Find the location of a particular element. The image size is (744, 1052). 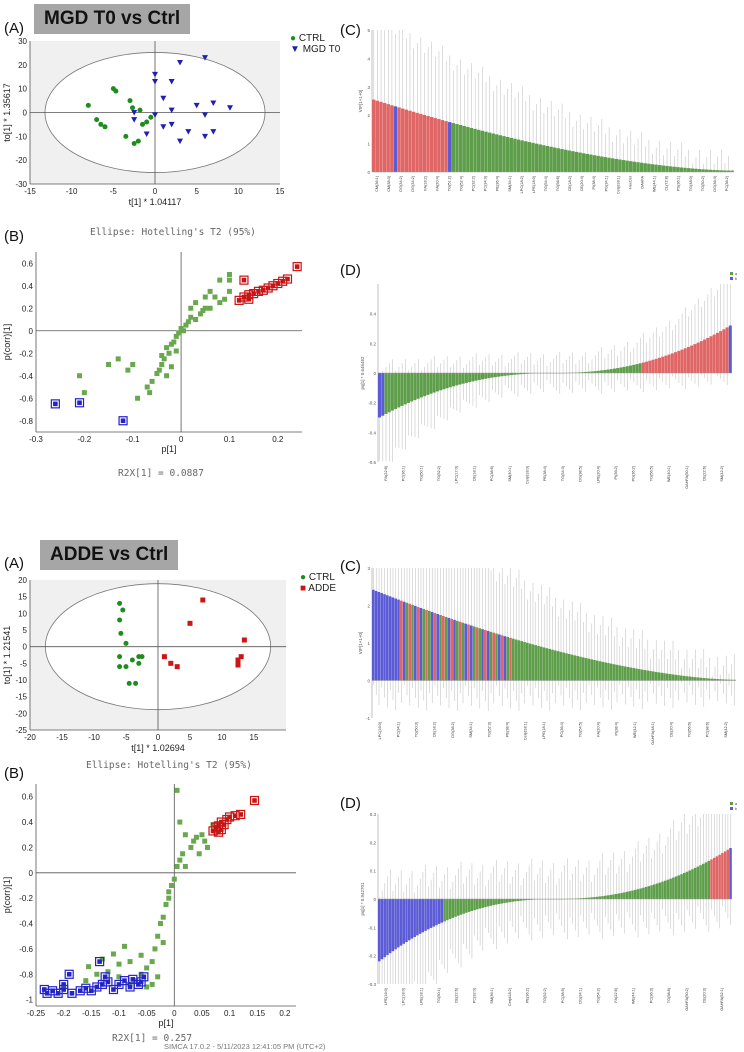

y-axis-label: VIP[1+1+0] is located at coordinates (360, 101).